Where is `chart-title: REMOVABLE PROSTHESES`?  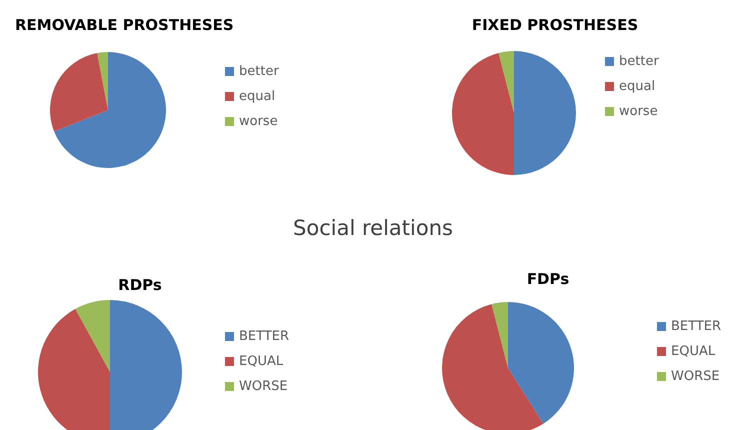 chart-title: REMOVABLE PROSTHESES is located at coordinates (124, 25).